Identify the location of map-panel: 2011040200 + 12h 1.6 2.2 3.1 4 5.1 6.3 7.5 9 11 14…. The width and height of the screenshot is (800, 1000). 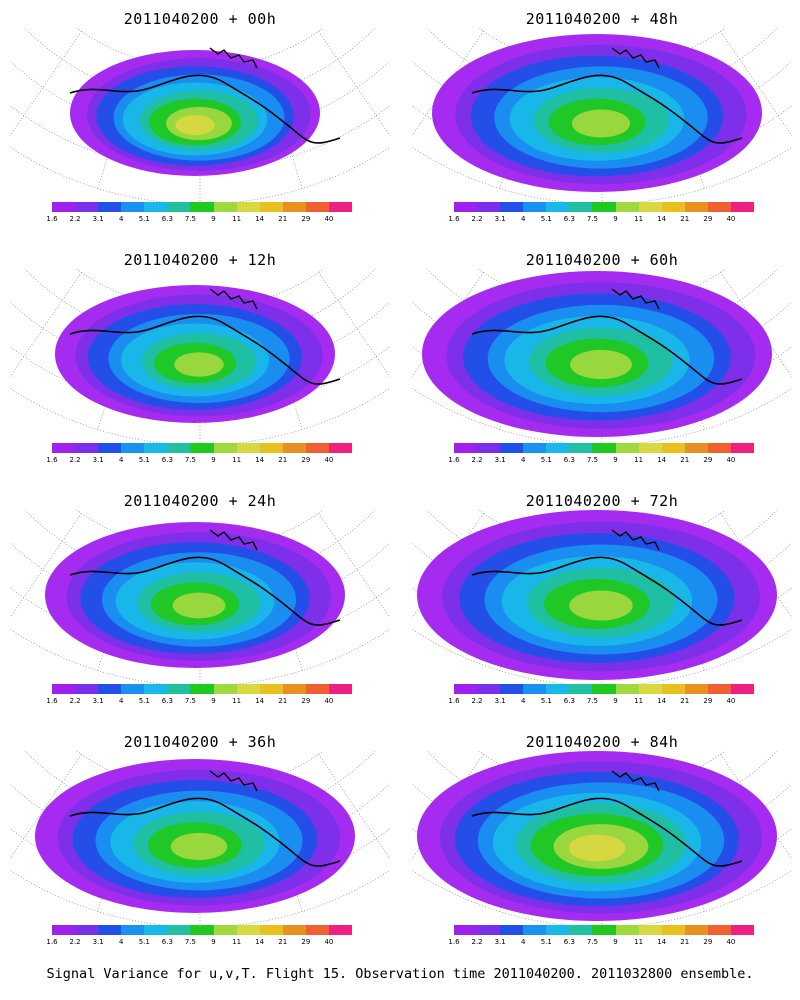
(200, 362).